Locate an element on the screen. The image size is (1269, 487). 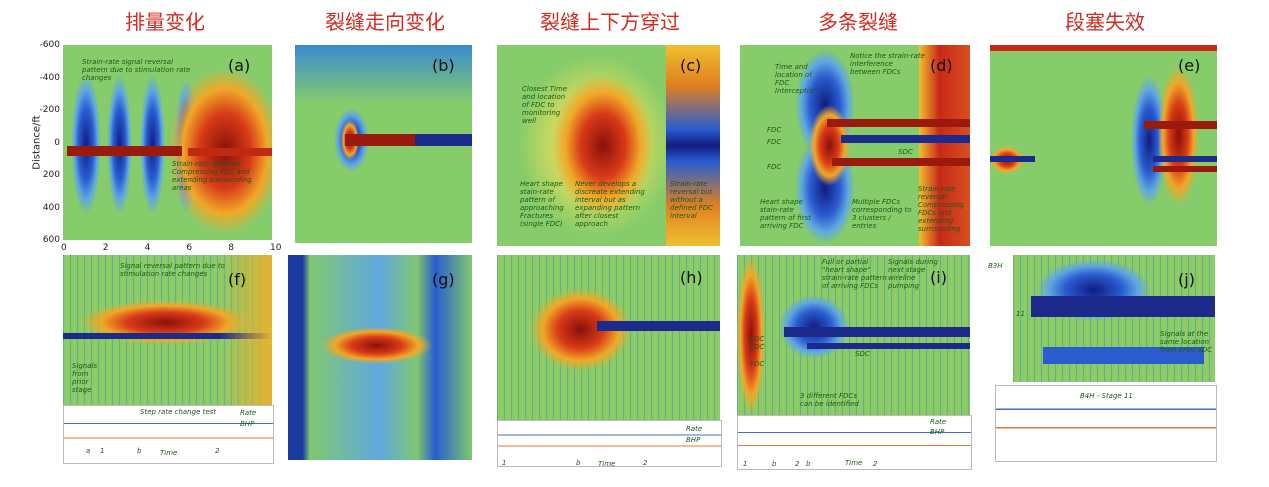
x-tick-label: 10 is located at coordinates (276, 248).